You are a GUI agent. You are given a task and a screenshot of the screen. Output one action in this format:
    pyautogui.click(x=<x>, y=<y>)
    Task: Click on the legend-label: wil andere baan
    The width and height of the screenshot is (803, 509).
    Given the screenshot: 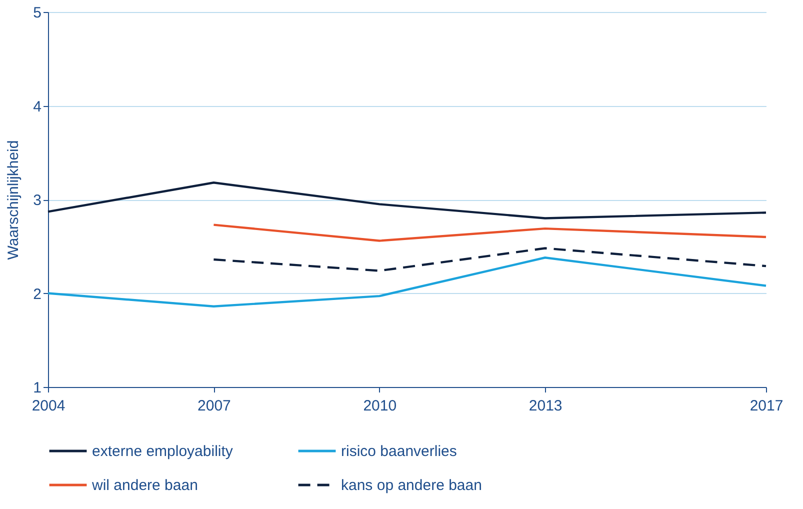 What is the action you would take?
    pyautogui.click(x=144, y=485)
    